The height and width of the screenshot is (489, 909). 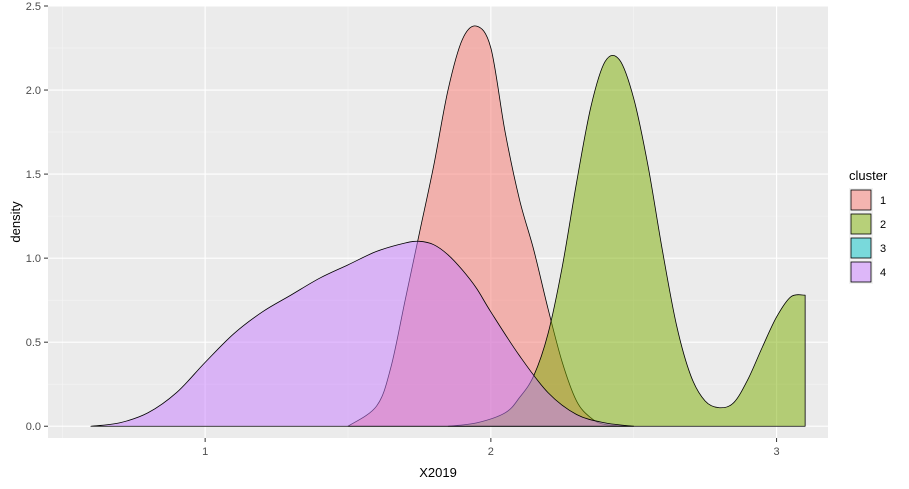 What do you see at coordinates (33, 427) in the screenshot?
I see `y-tick-label: 0.0` at bounding box center [33, 427].